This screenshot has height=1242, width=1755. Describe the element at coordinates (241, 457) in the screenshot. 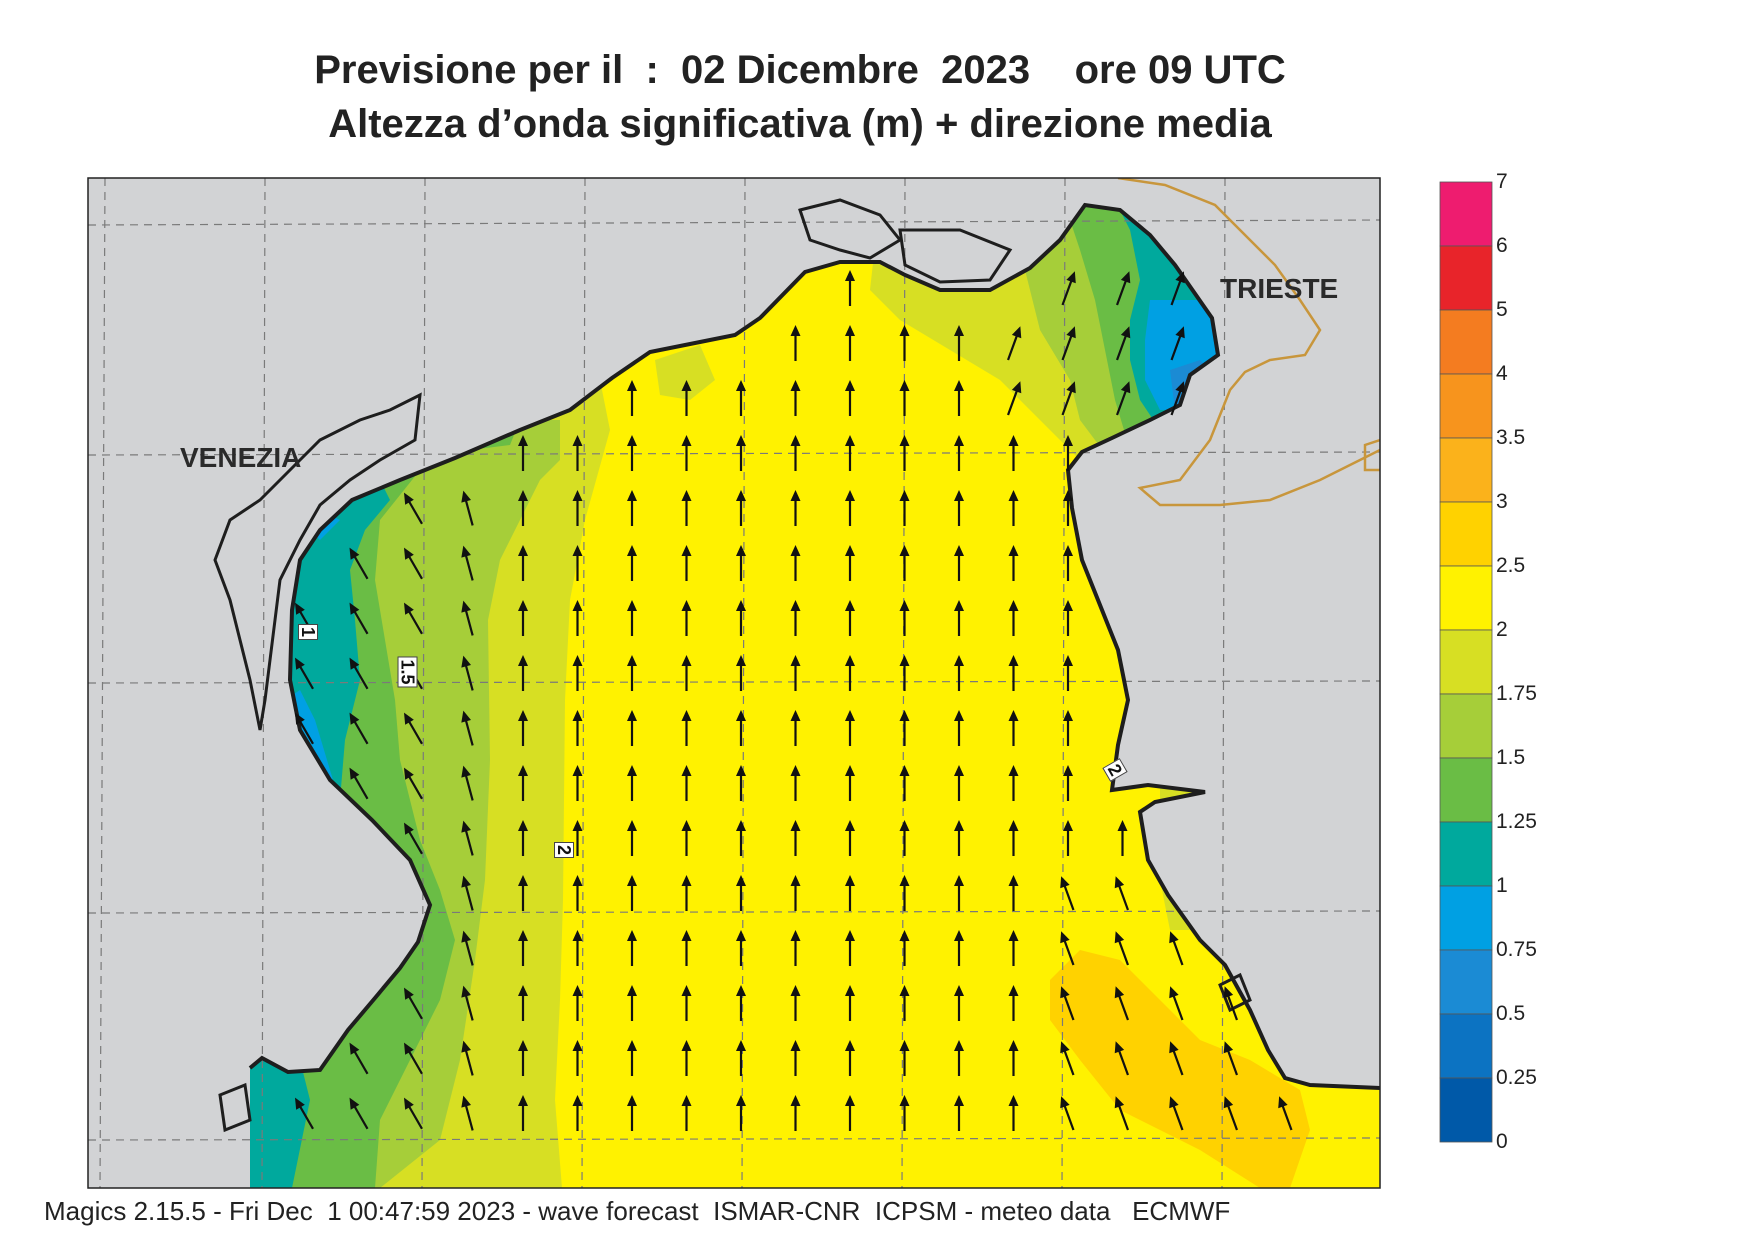

I see `city-label-venezia: VENEZIA` at that location.